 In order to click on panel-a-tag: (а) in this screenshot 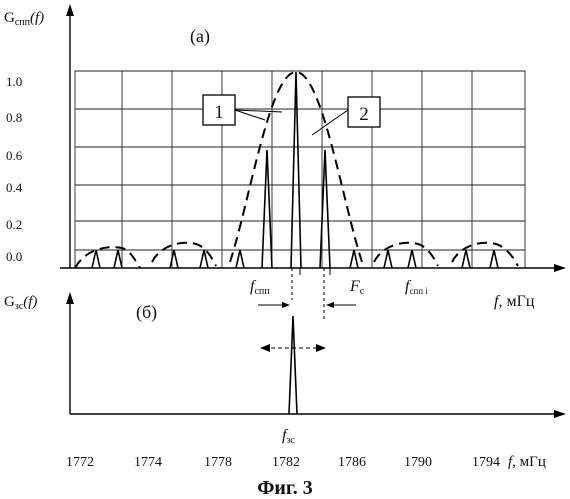, I will do `click(200, 36)`.